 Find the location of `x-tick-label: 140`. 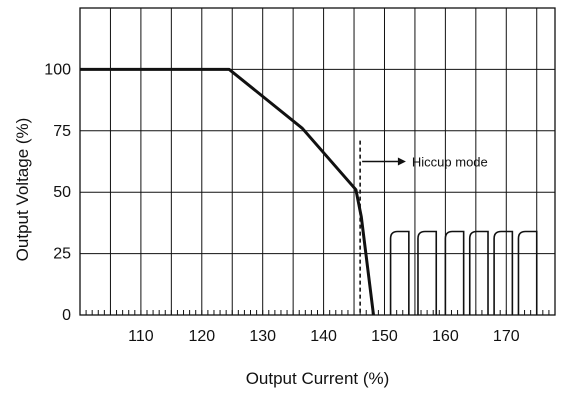

x-tick-label: 140 is located at coordinates (323, 336).